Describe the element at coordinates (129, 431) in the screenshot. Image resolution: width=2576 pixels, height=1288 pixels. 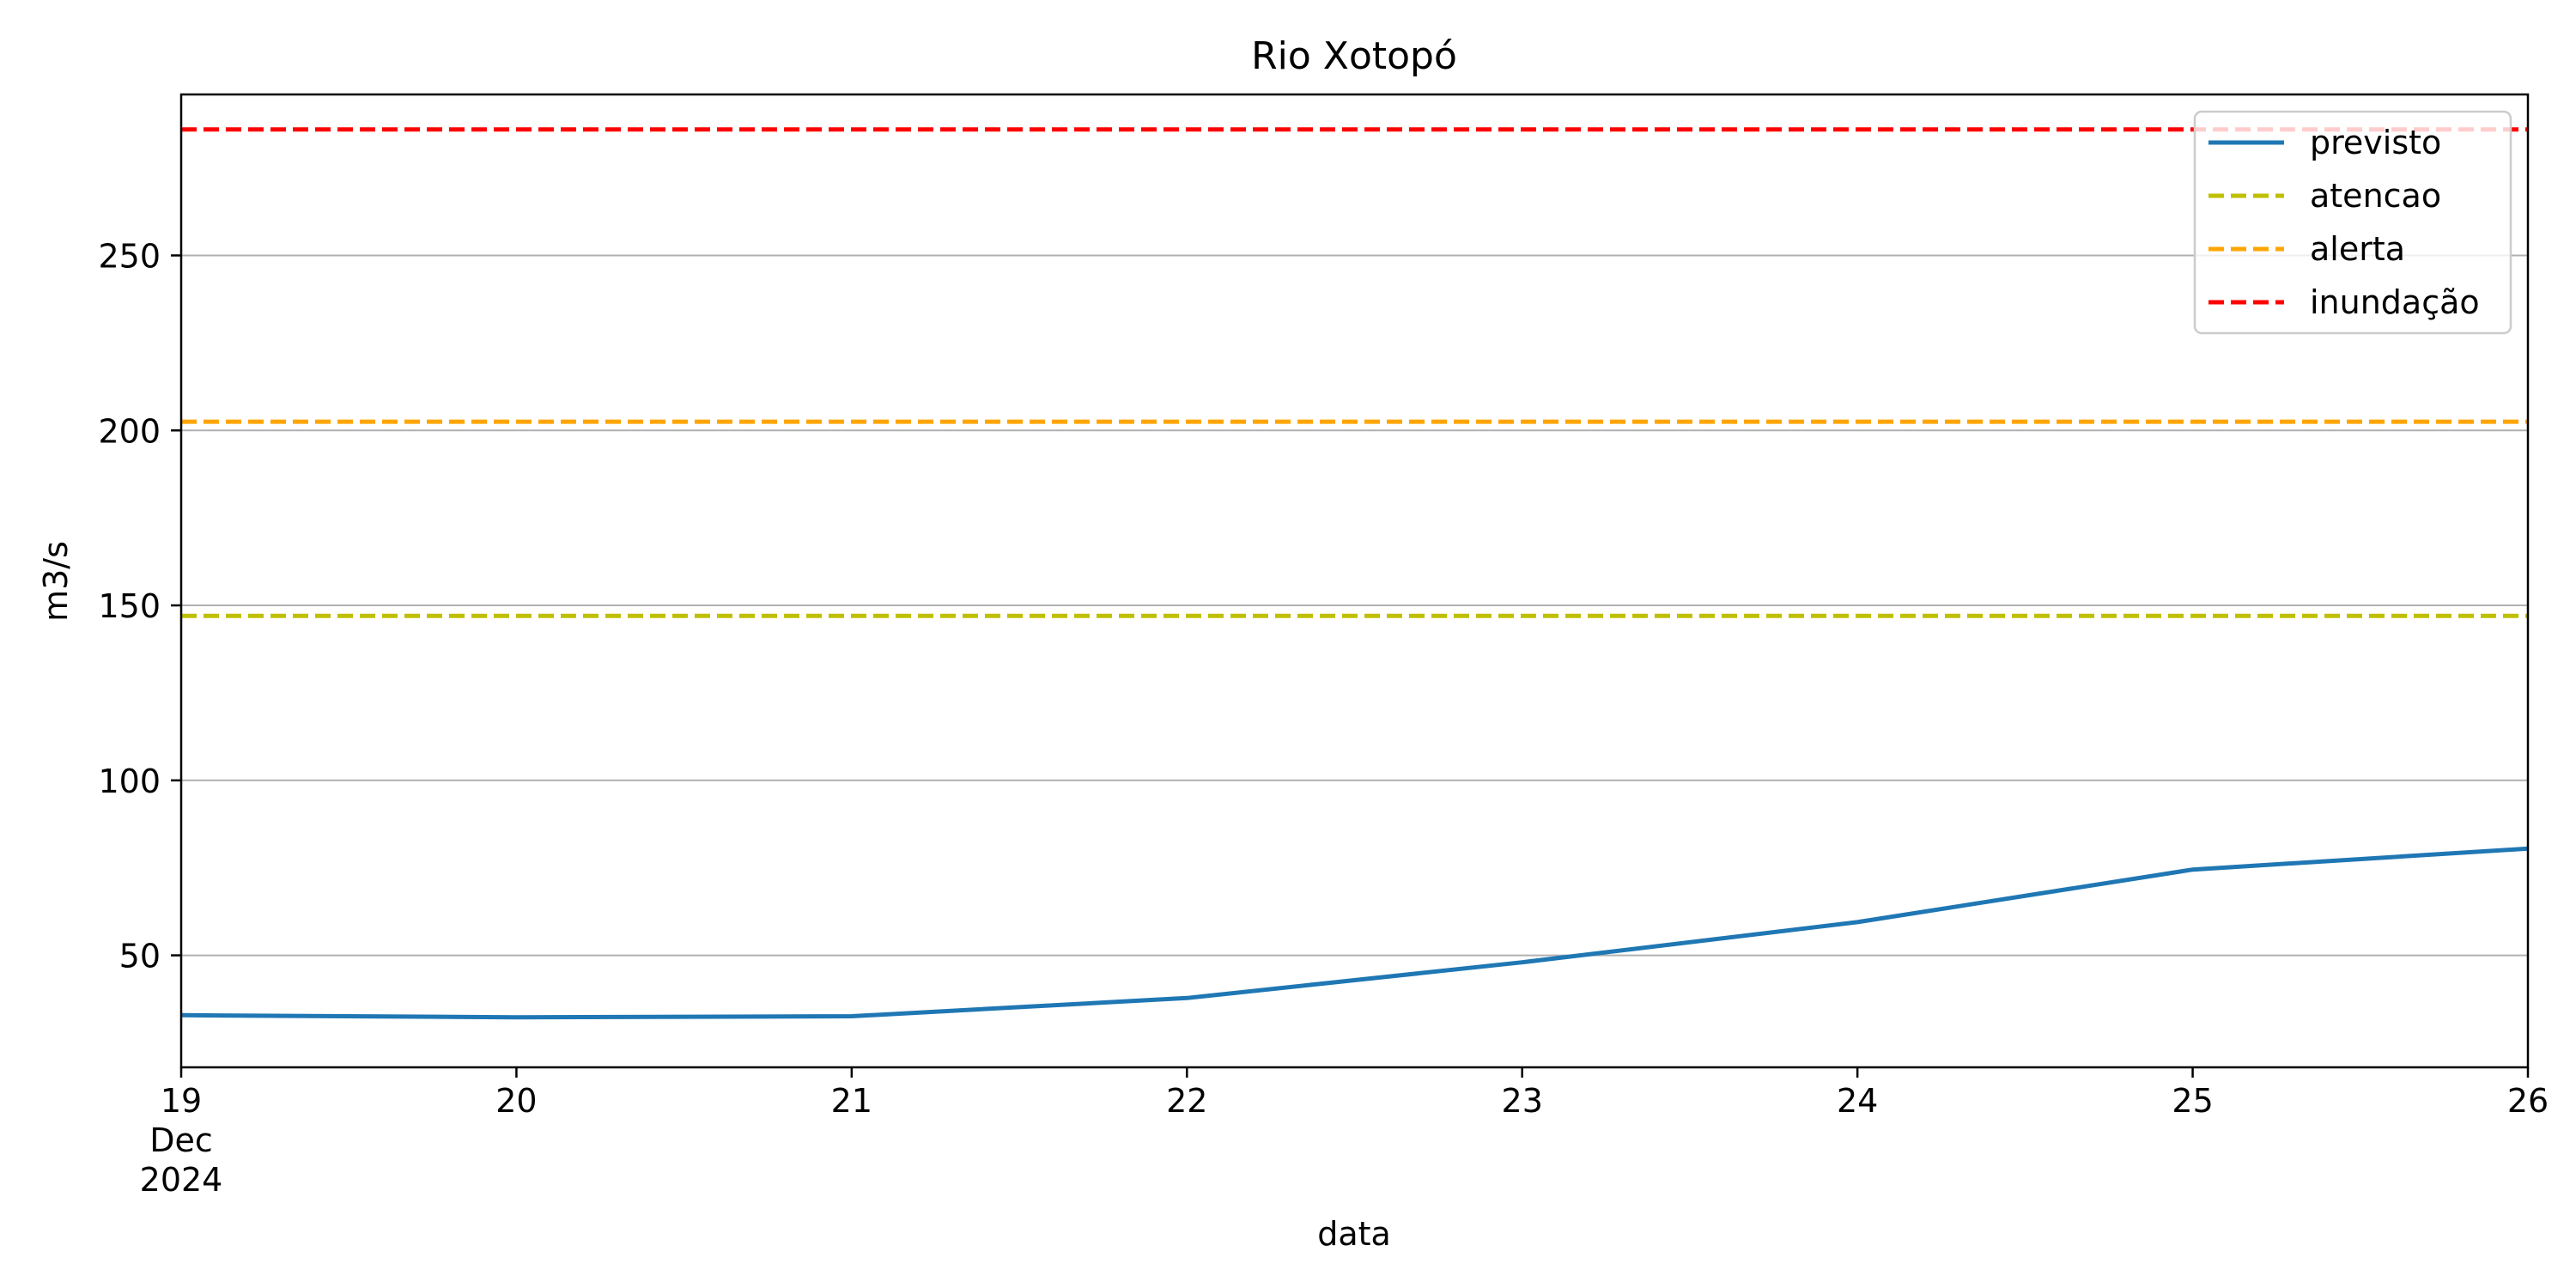
I see `y-tick-label: 200` at that location.